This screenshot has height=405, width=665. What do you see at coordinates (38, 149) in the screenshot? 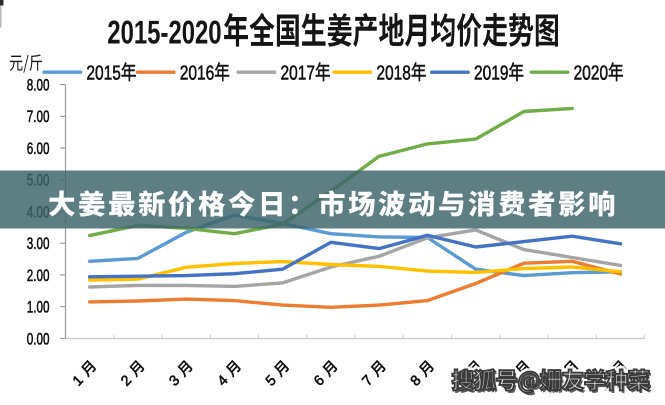
I see `svg-text: 6.00` at bounding box center [38, 149].